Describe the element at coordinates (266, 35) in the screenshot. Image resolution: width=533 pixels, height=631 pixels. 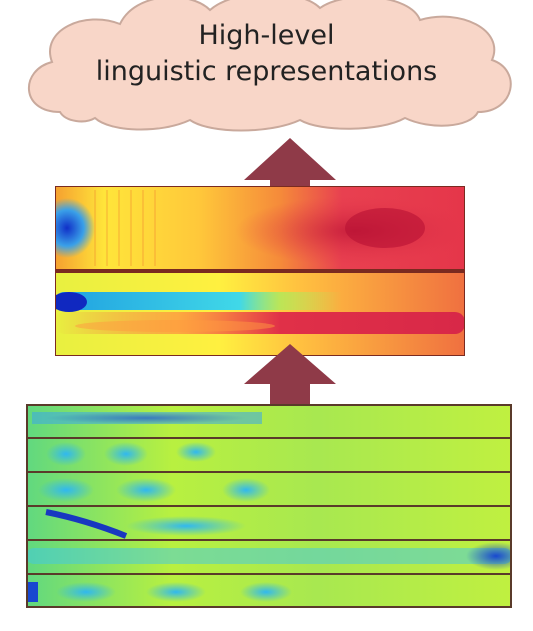
I see `cloud-label-line1: High-level` at that location.